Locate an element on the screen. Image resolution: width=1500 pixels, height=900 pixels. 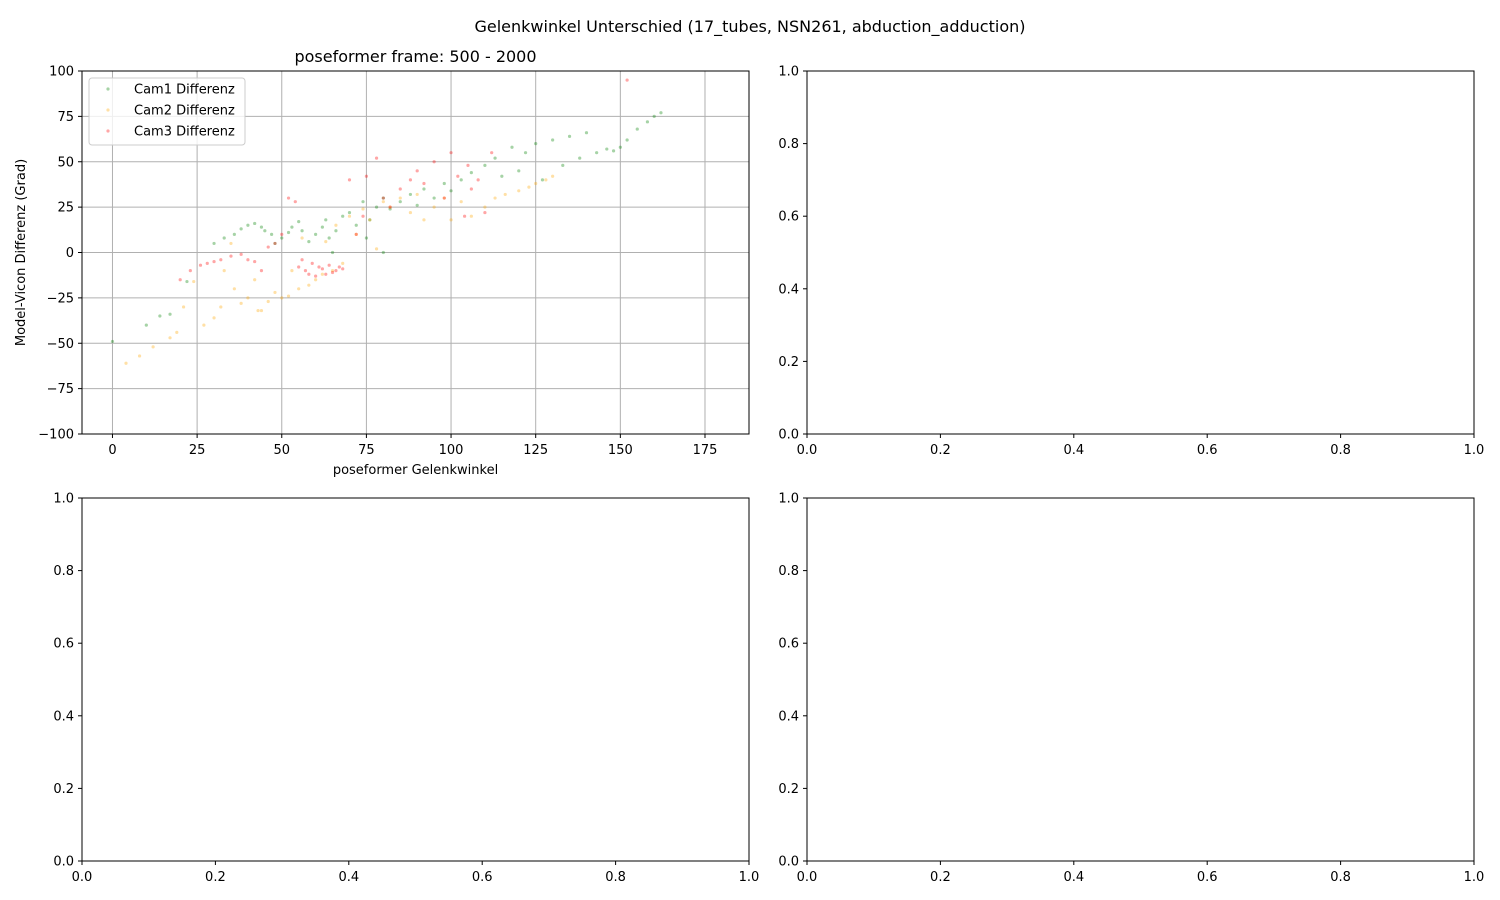
x-tick-label: 0 is located at coordinates (112, 450).